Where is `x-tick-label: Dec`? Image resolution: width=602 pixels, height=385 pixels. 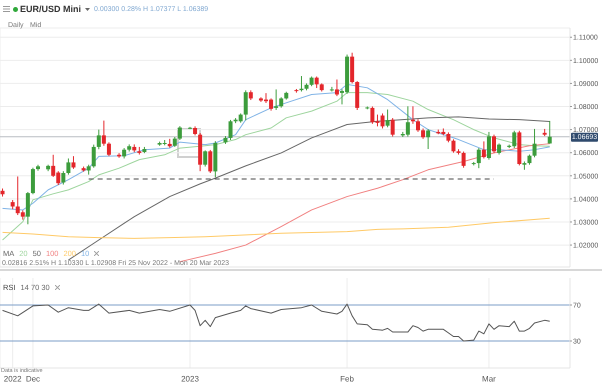
x-tick-label: Dec is located at coordinates (33, 379).